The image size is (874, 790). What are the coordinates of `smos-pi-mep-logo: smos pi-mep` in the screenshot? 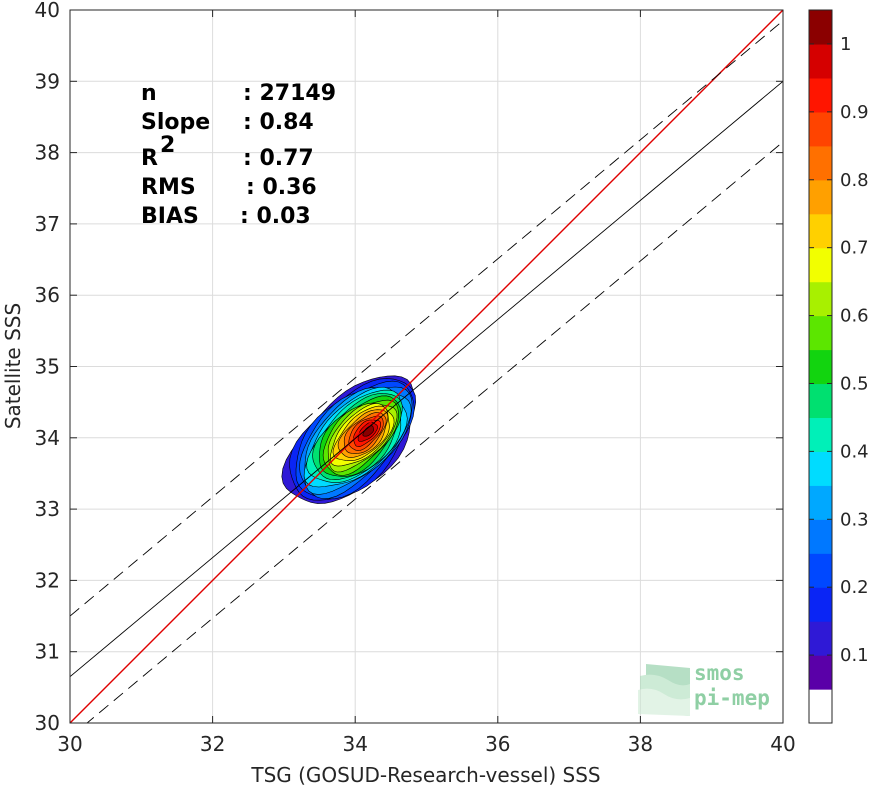 It's located at (704, 688).